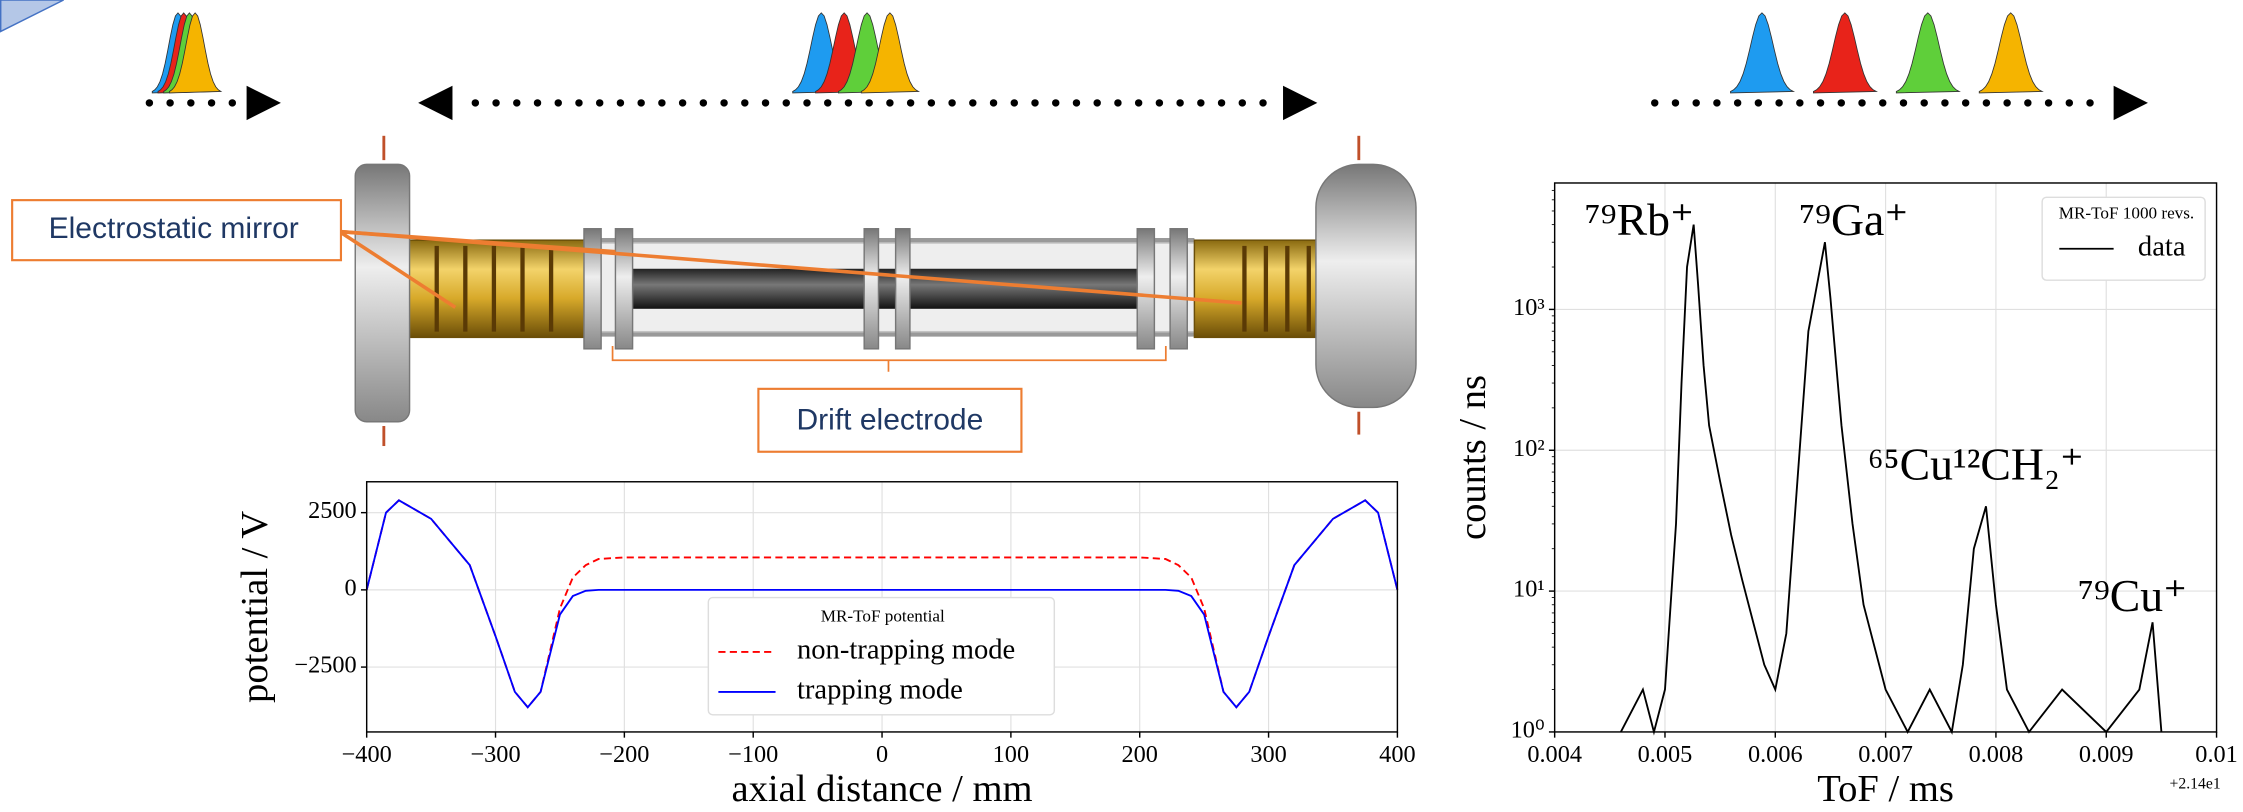 The image size is (2243, 812). Describe the element at coordinates (906, 649) in the screenshot. I see `legend-label: non-trapping mode` at that location.